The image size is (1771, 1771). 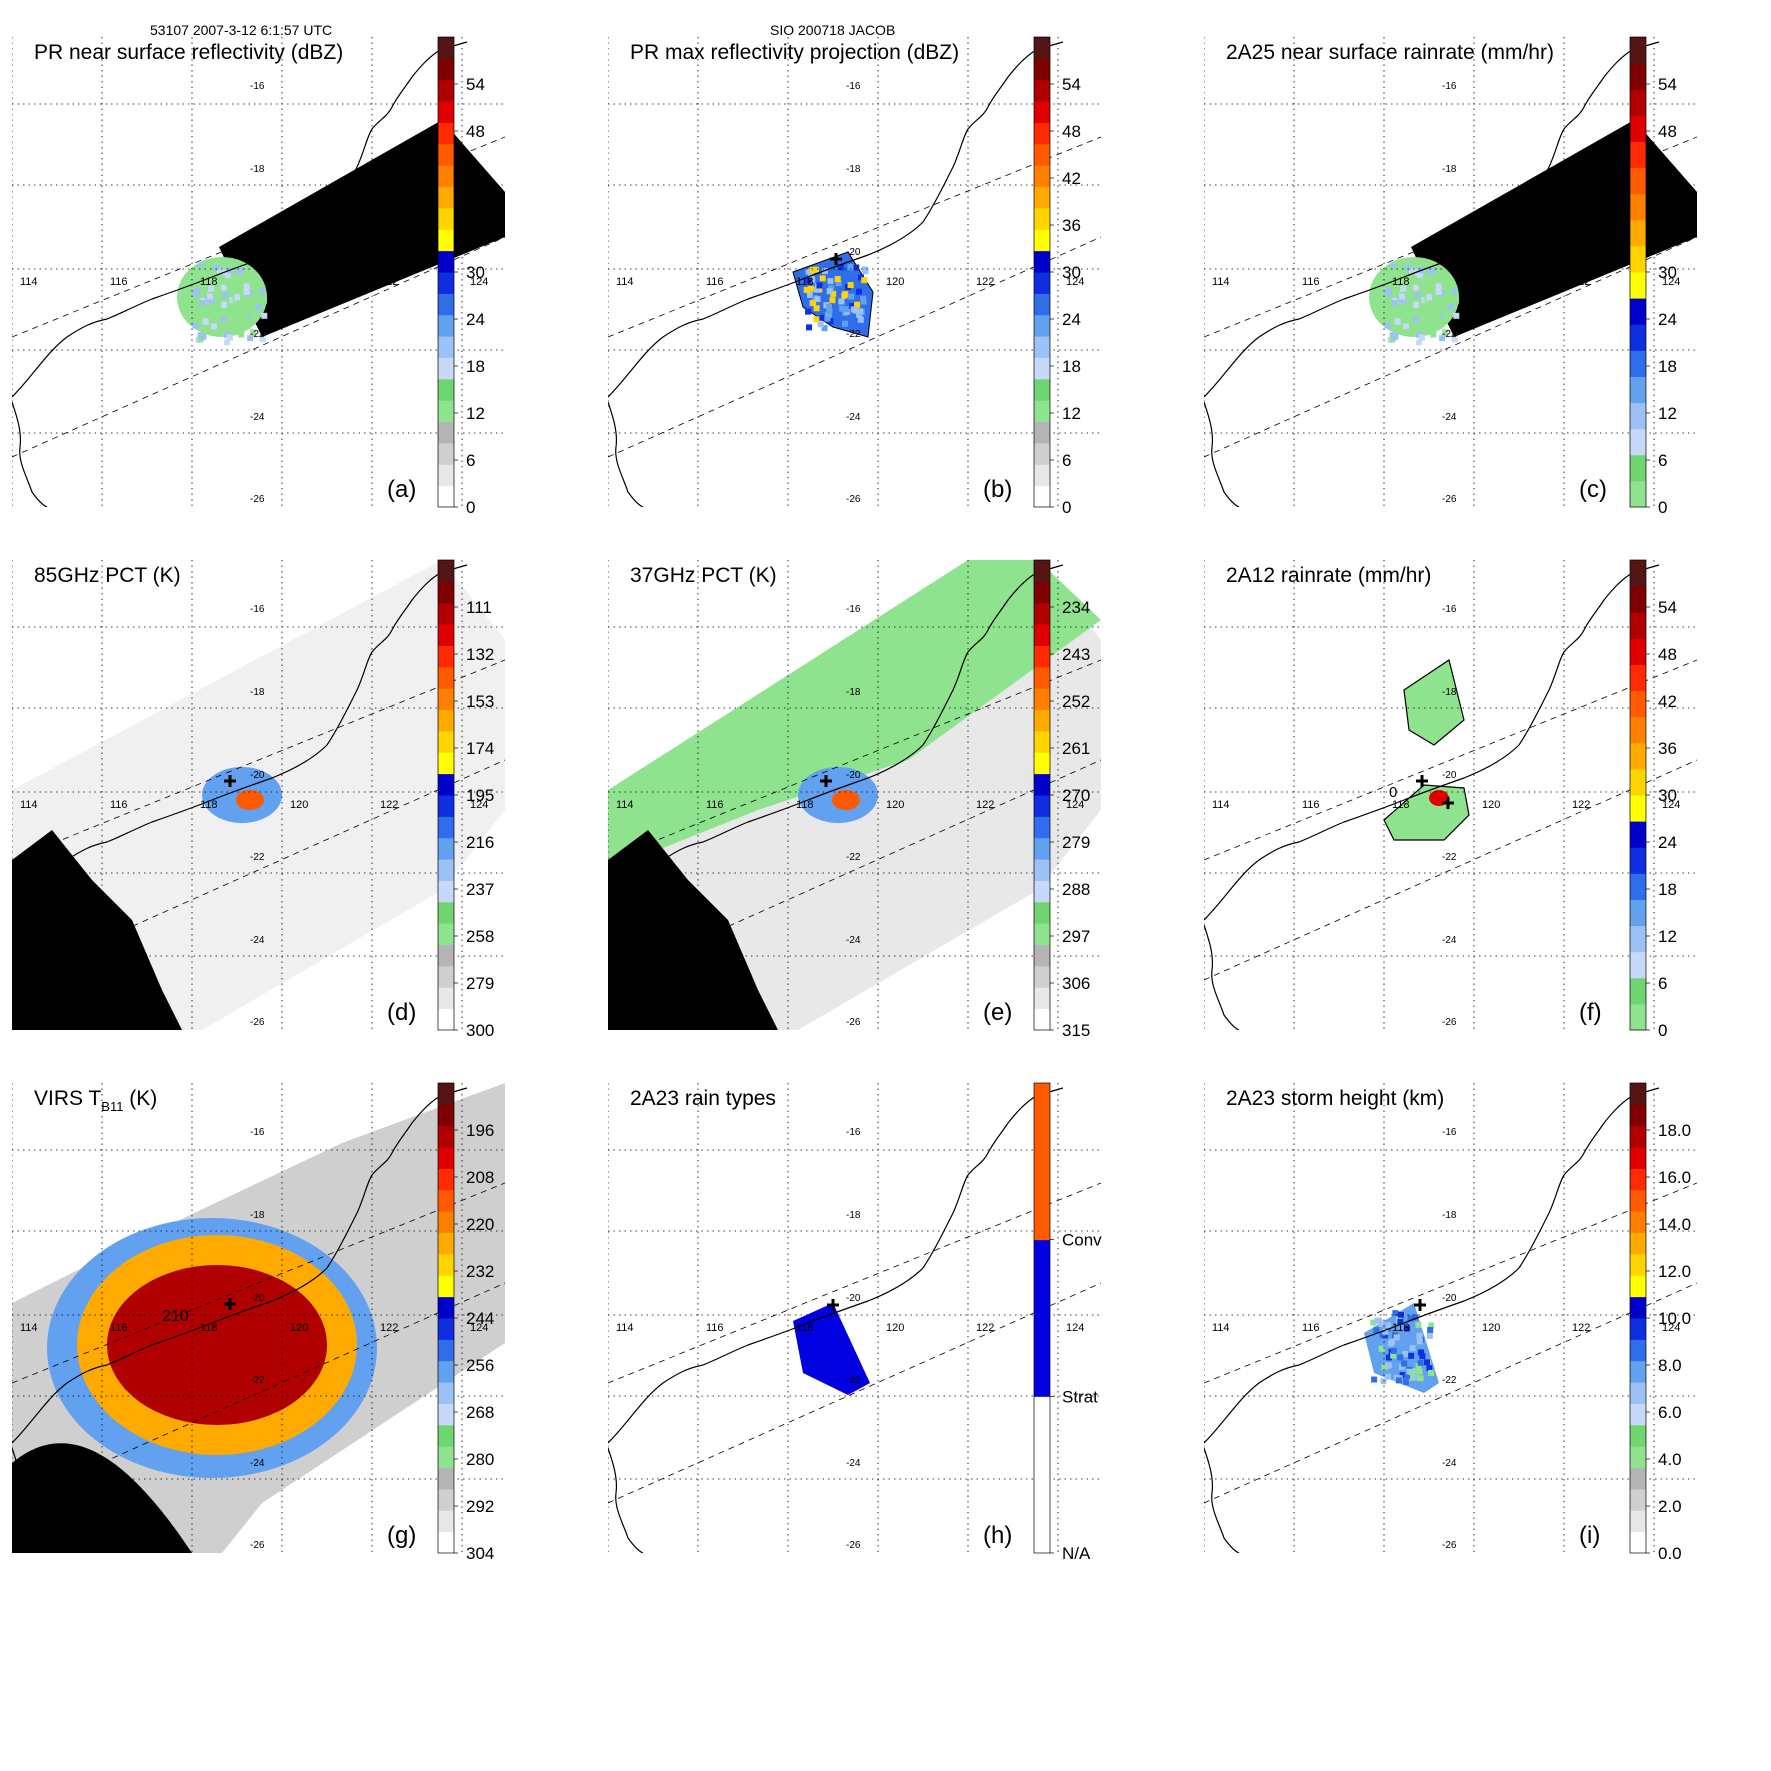 What do you see at coordinates (1076, 654) in the screenshot?
I see `colorbar-tick-label: 243` at bounding box center [1076, 654].